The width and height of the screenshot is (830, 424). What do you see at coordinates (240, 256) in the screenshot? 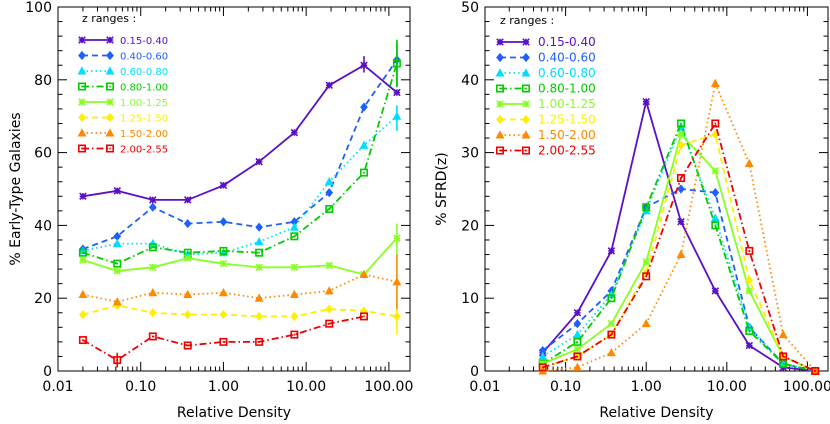
I see `series-1.00-1.25` at bounding box center [240, 256].